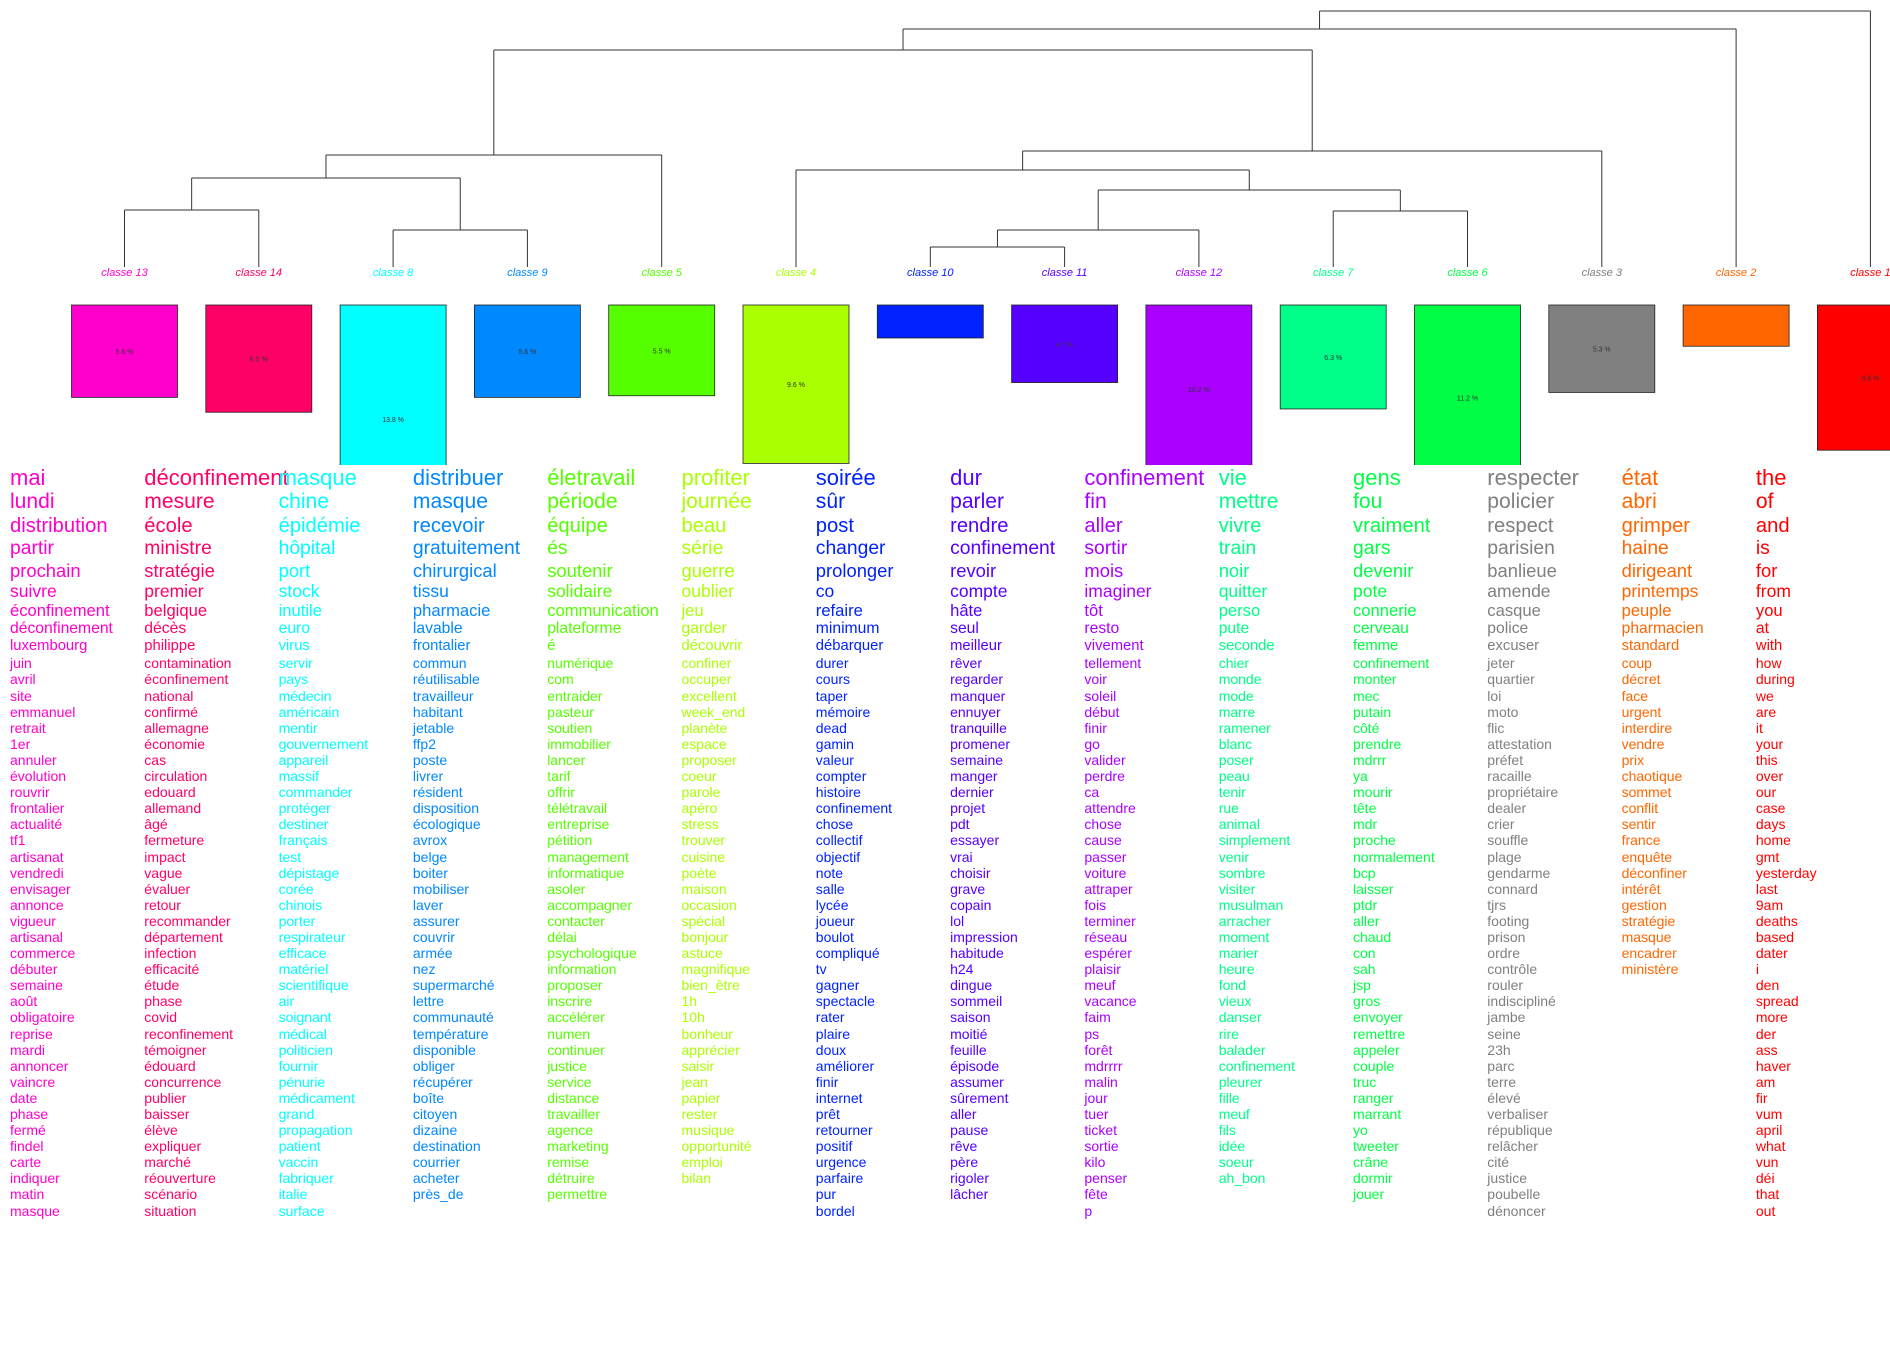 This screenshot has height=1350, width=1890. What do you see at coordinates (579, 743) in the screenshot?
I see `class-word: immobilier` at bounding box center [579, 743].